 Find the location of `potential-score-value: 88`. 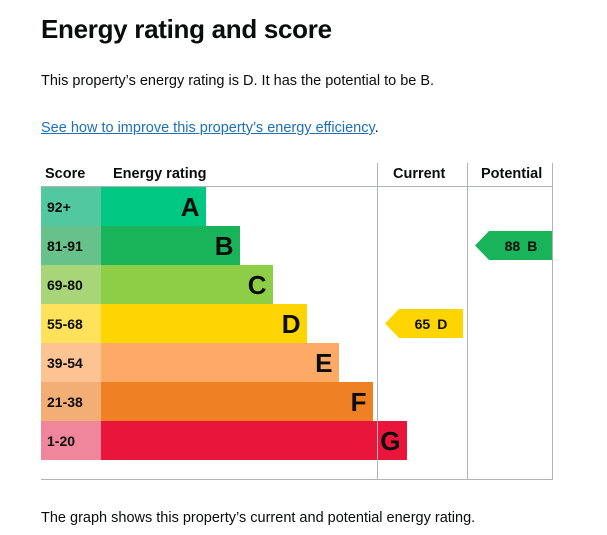

potential-score-value: 88 is located at coordinates (512, 245).